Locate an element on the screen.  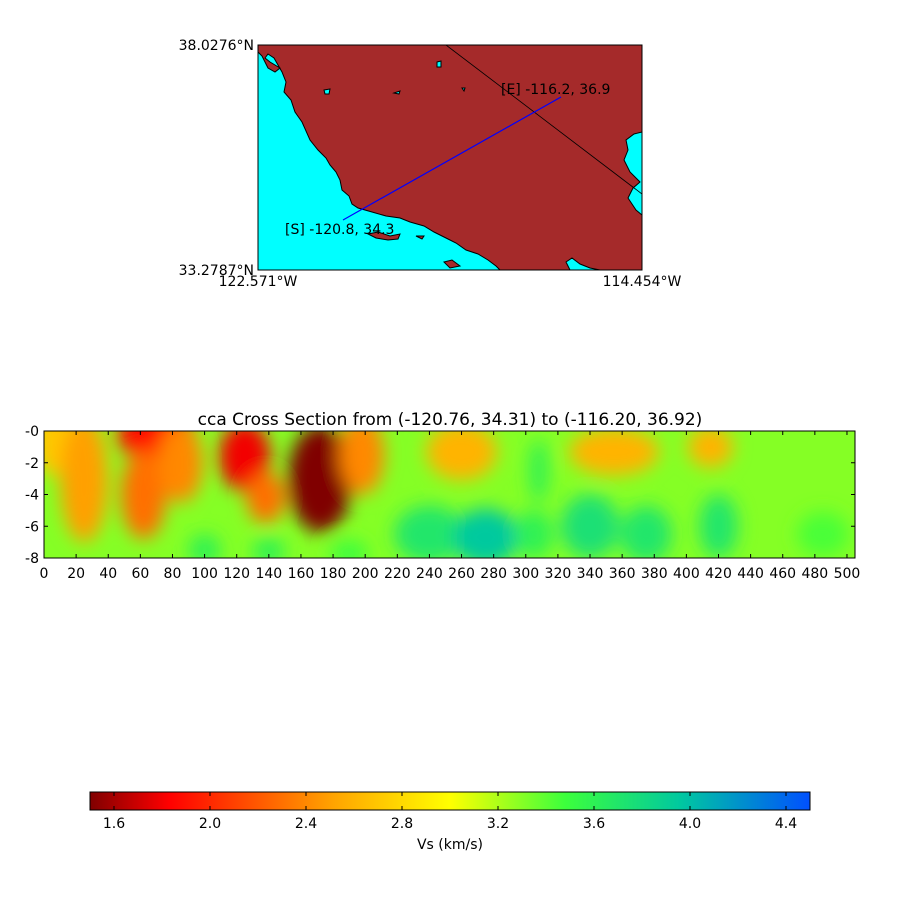
x-tick-label: 0 is located at coordinates (44, 574).